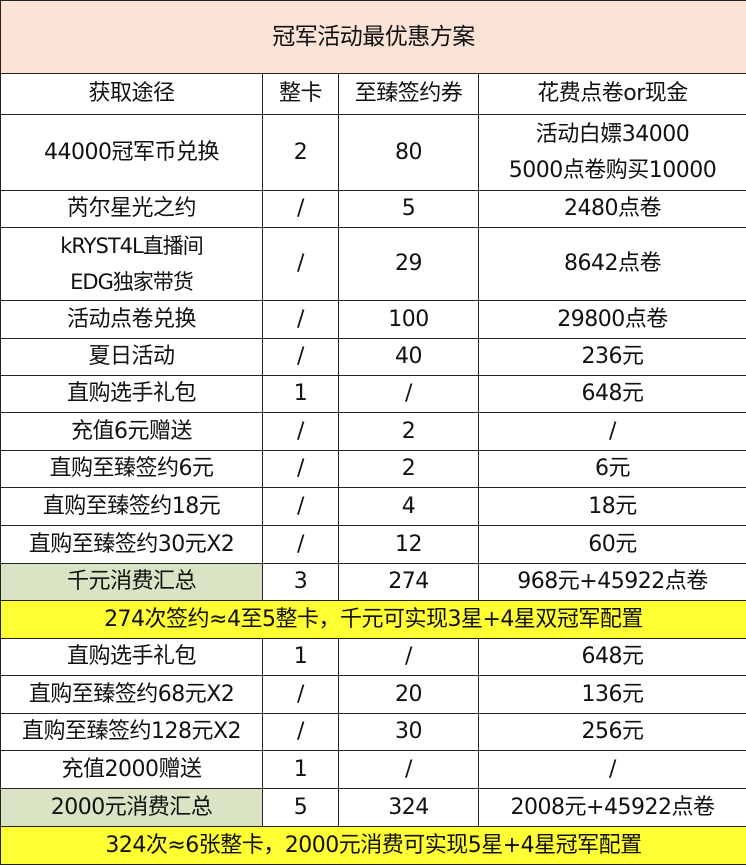 The width and height of the screenshot is (746, 865). I want to click on cell-cost: 6元, so click(612, 469).